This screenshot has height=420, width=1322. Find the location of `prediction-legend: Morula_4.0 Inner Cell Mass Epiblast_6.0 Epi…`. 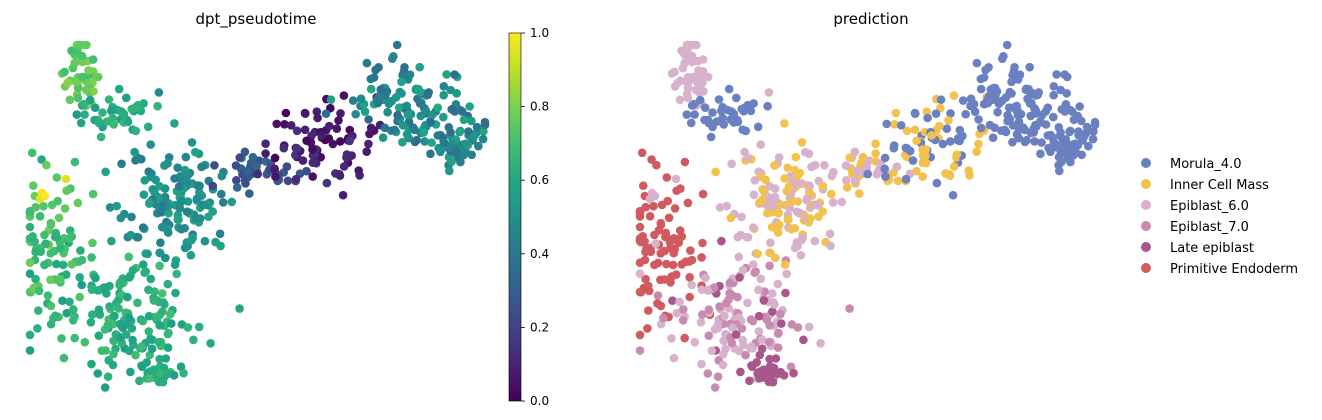

prediction-legend: Morula_4.0 Inner Cell Mass Epiblast_6.0 Epi… is located at coordinates (1219, 217).